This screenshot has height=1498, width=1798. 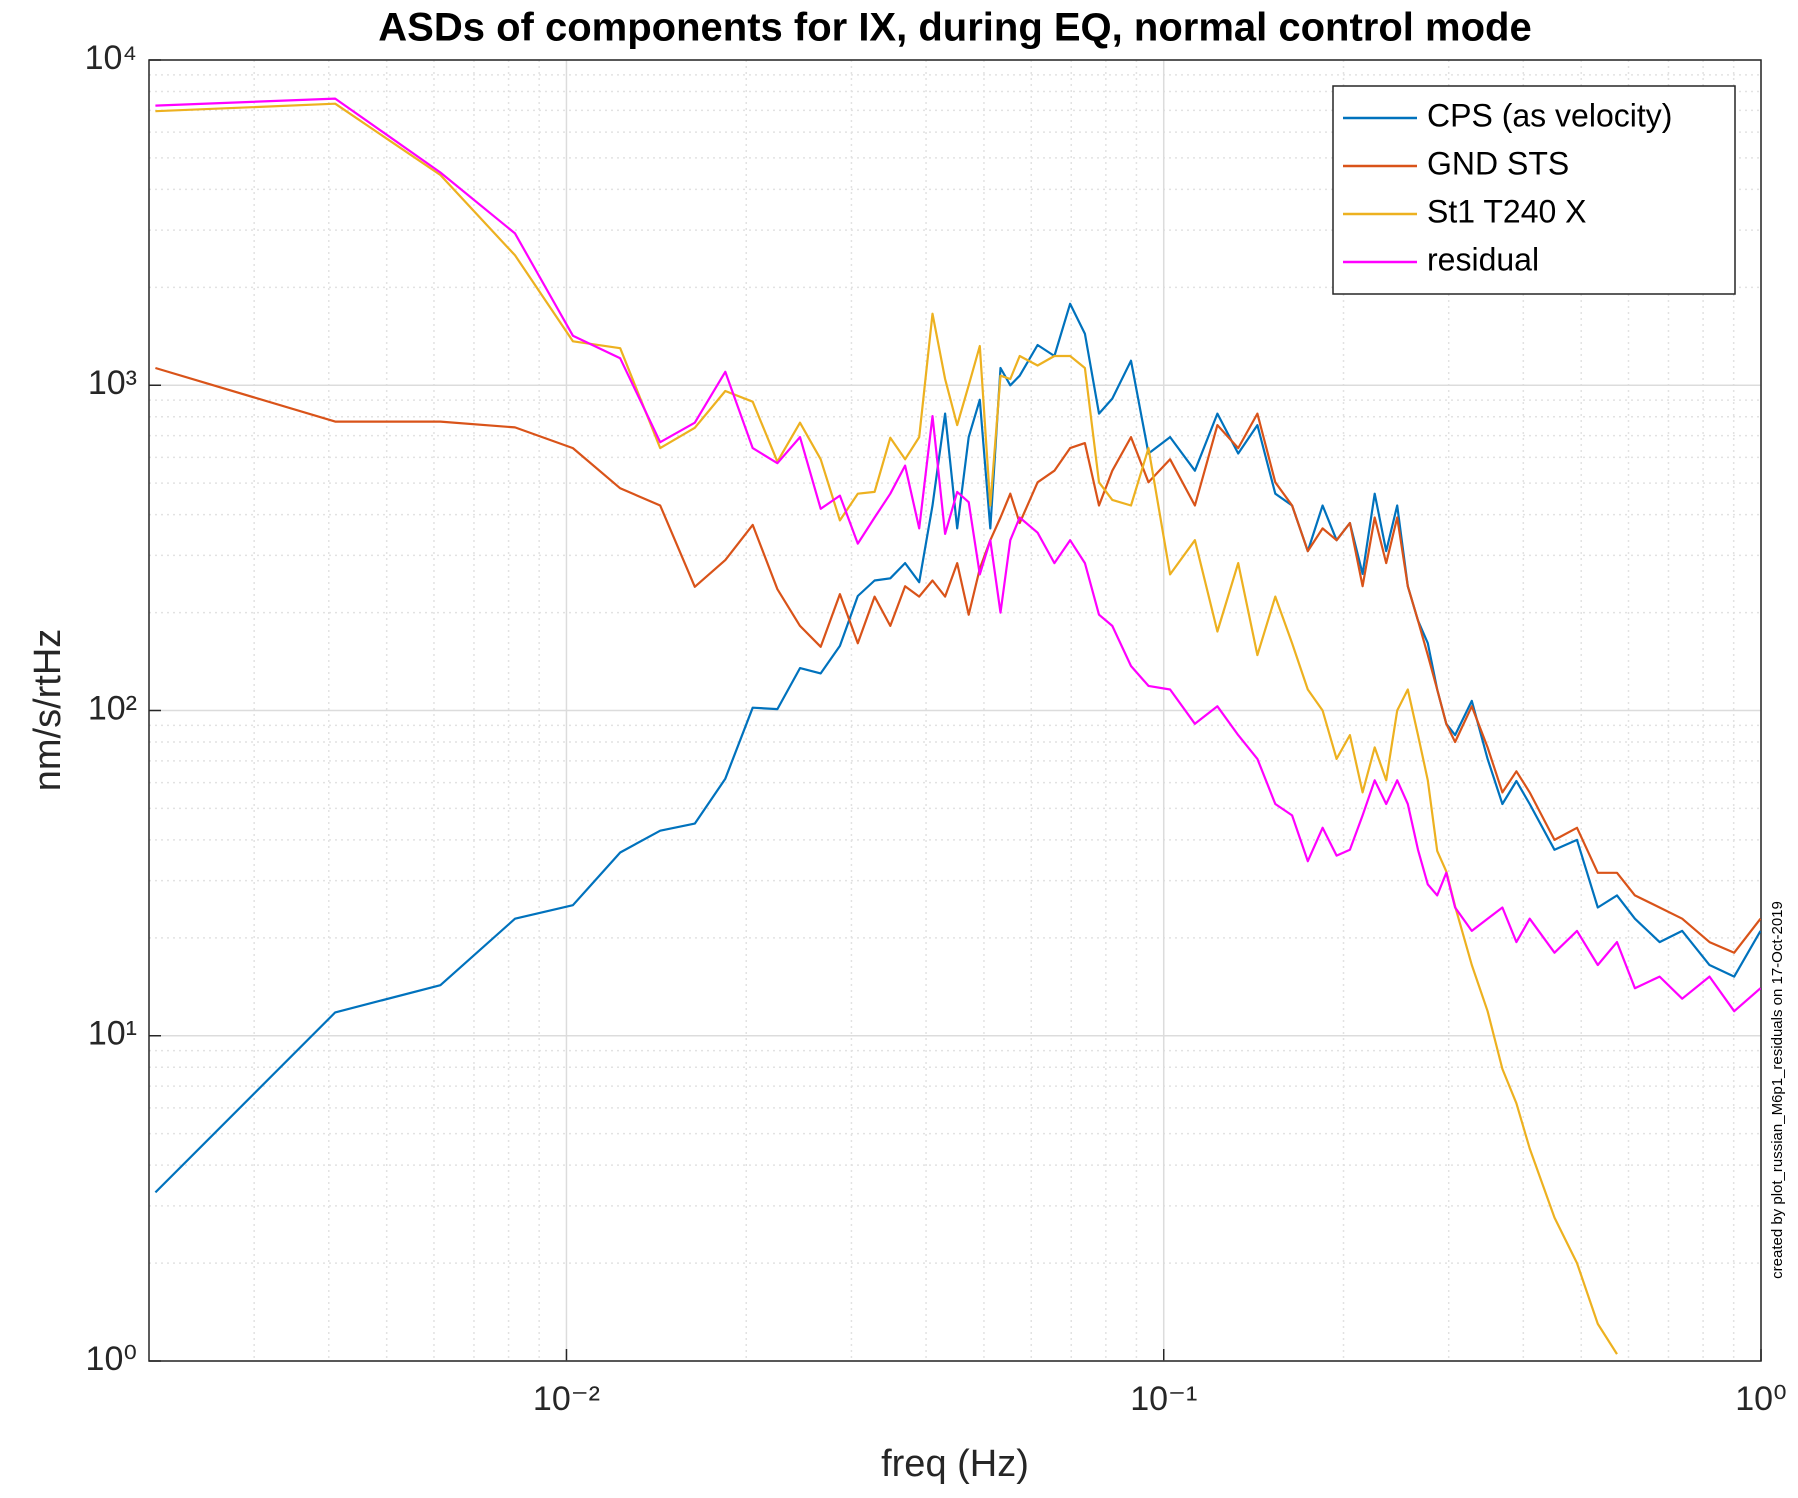 I want to click on x-tick-label: 10⁰, so click(x=1760, y=1399).